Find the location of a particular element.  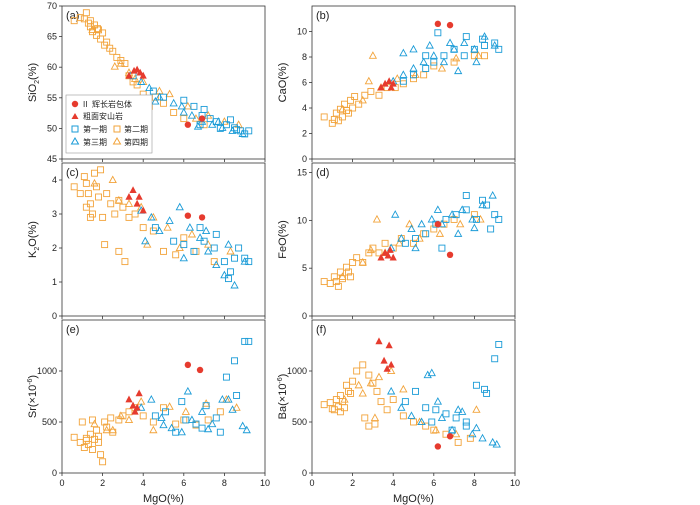

series-phase3 is located at coordinates (444, 58).